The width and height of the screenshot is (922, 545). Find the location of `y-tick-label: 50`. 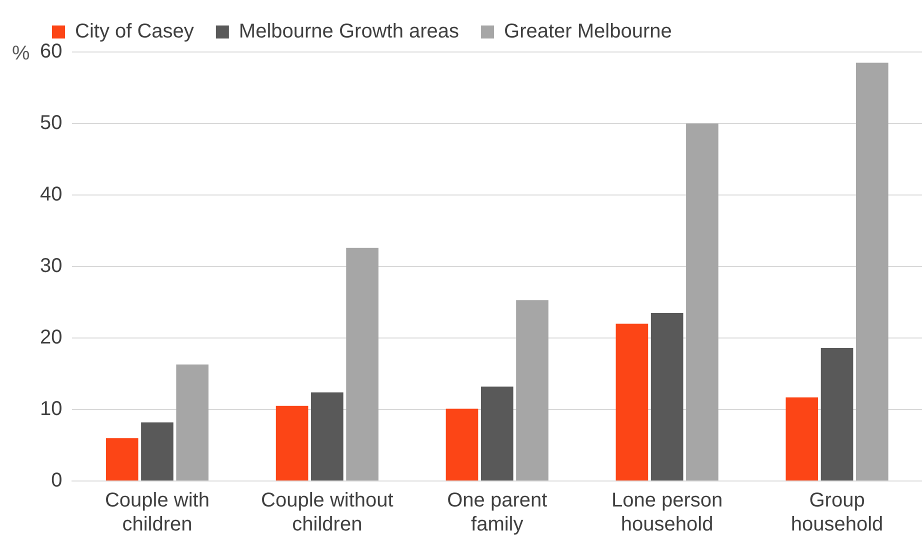

y-tick-label: 50 is located at coordinates (51, 123).